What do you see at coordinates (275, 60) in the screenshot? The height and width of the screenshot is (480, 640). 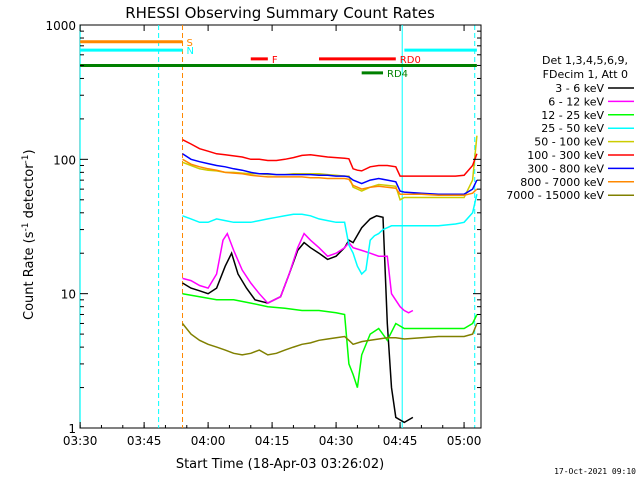 I see `flag-label-3: F` at bounding box center [275, 60].